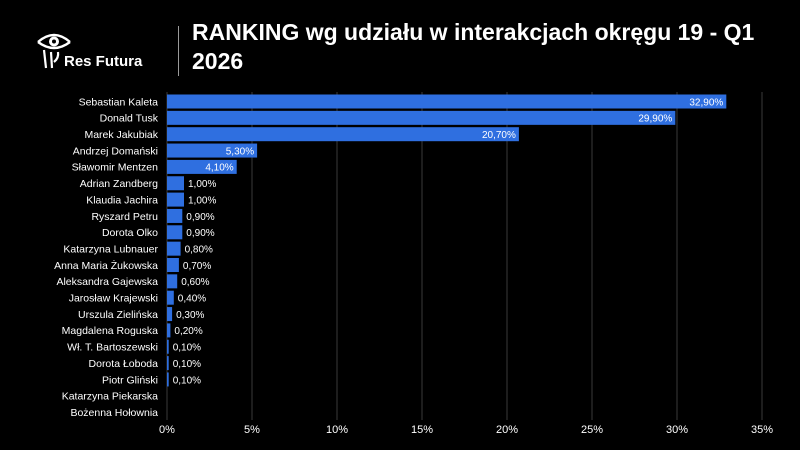 This screenshot has height=450, width=800. I want to click on category-label: Klaudia Jachira, so click(122, 200).